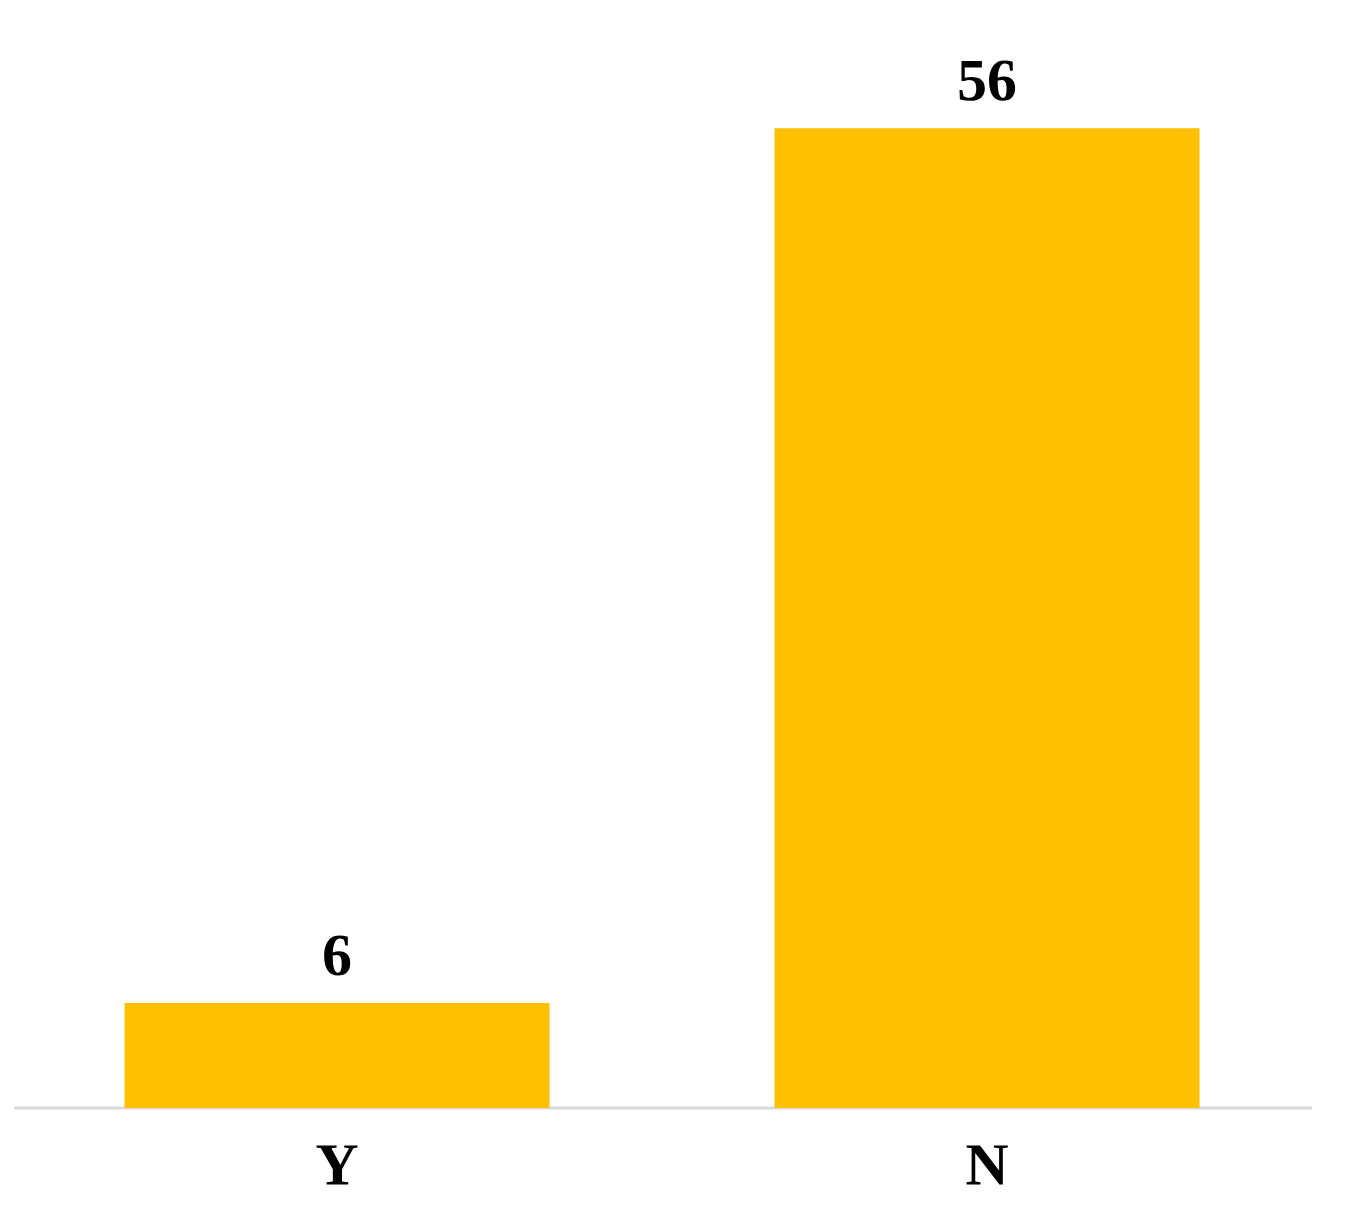  What do you see at coordinates (987, 80) in the screenshot?
I see `data-label: 56` at bounding box center [987, 80].